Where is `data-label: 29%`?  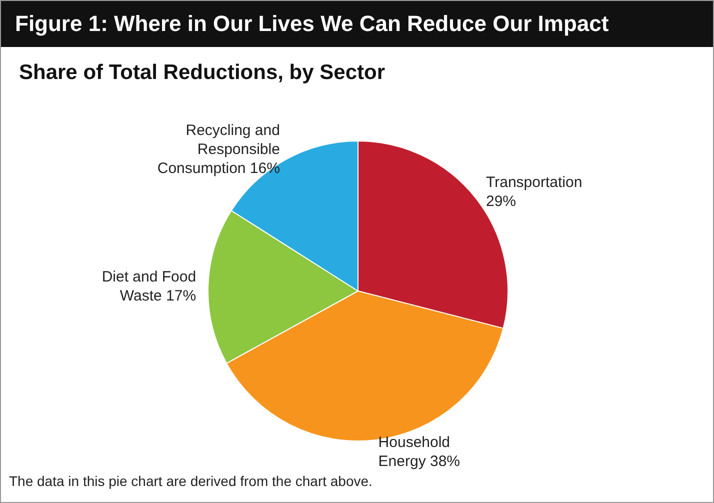 data-label: 29% is located at coordinates (501, 201).